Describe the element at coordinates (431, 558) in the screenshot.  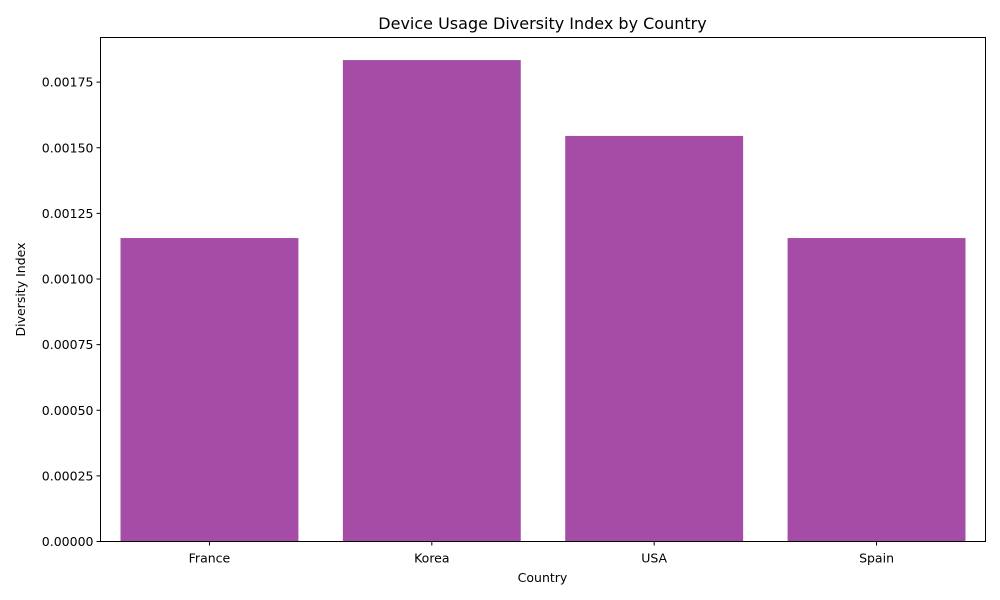
I see `x-tick-label: Korea` at that location.